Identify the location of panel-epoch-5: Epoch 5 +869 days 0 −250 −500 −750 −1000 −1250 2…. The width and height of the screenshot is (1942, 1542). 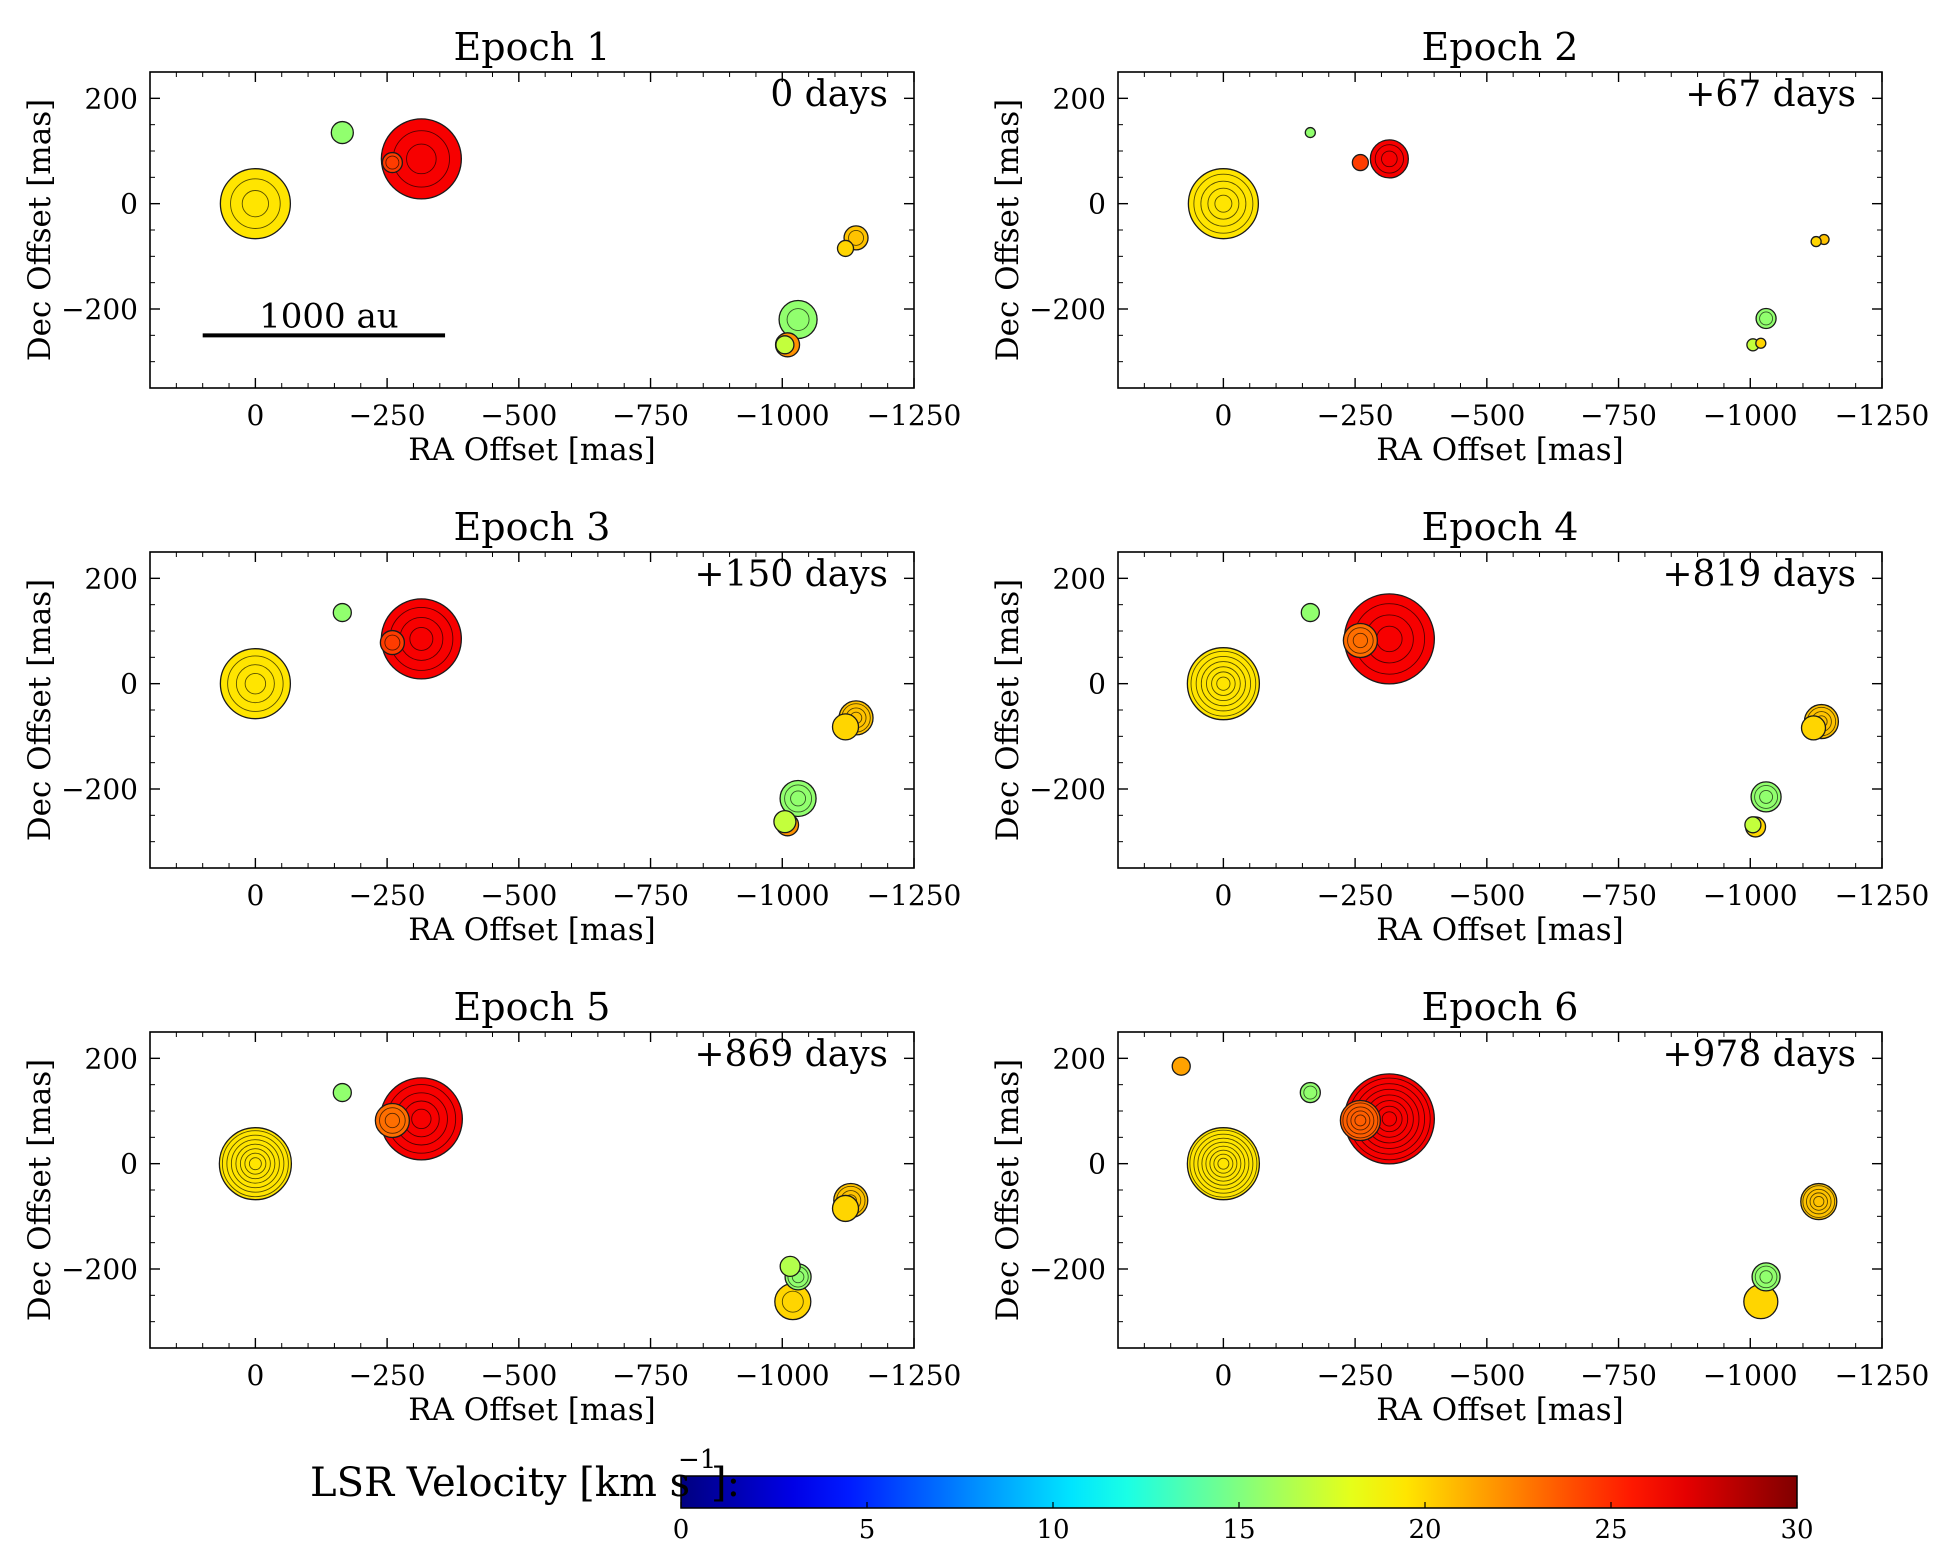
(491, 1206).